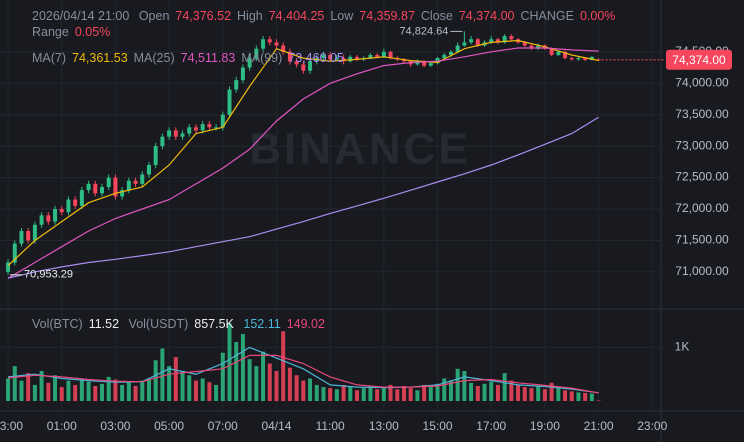 This screenshot has width=744, height=442. What do you see at coordinates (154, 58) in the screenshot?
I see `ma-name: MA(25)` at bounding box center [154, 58].